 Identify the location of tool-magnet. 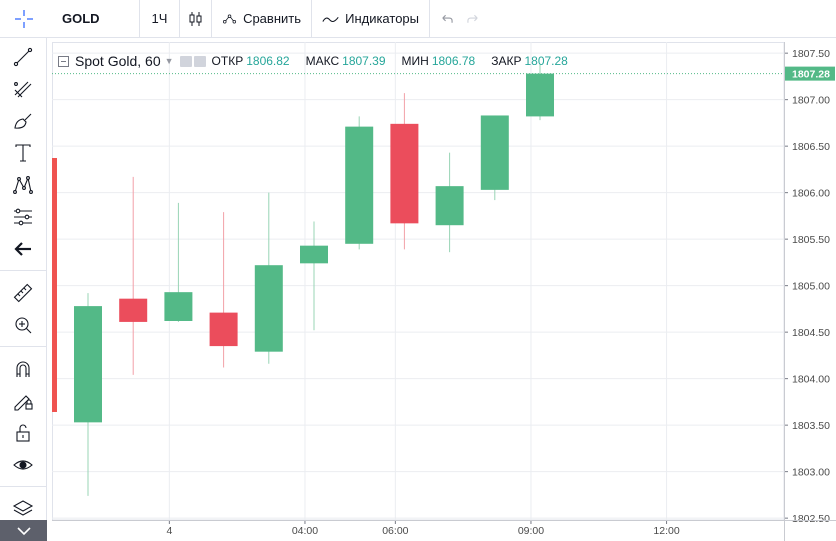
(23, 369).